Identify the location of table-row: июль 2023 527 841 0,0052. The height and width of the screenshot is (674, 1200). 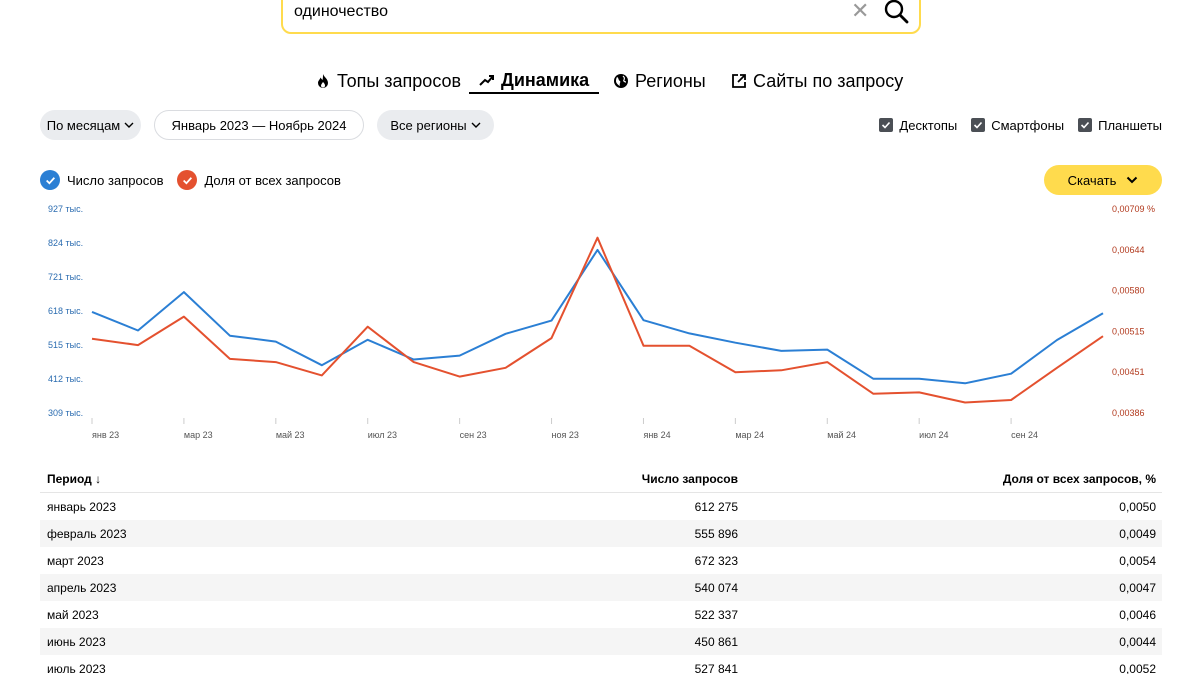
(601, 664).